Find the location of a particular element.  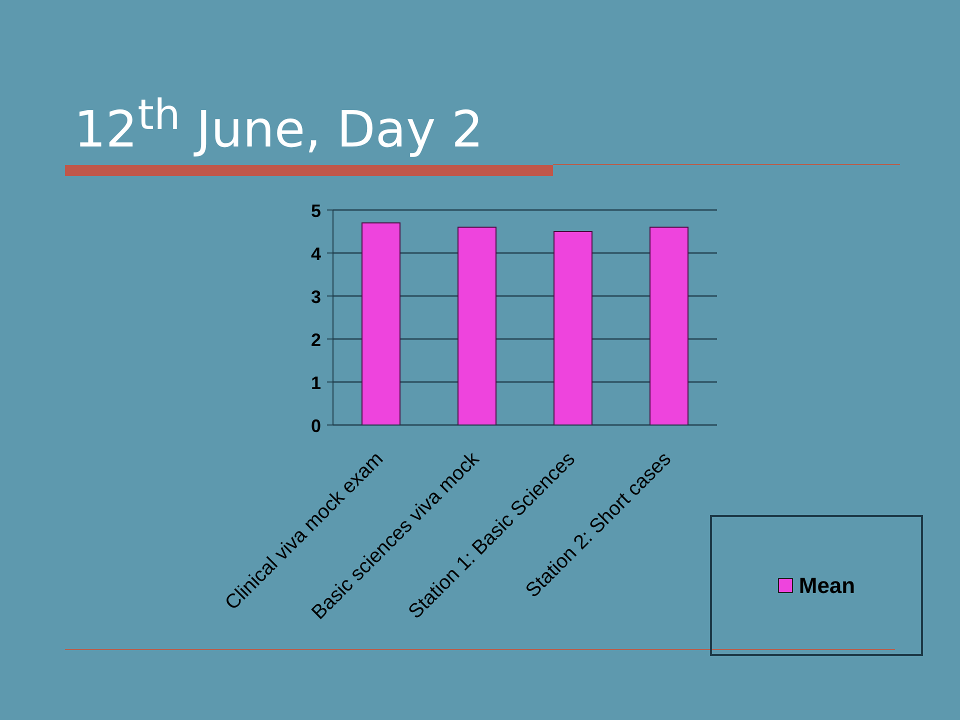

chart-title: 12$^{th}$ June, Day 2 is located at coordinates (279, 125).